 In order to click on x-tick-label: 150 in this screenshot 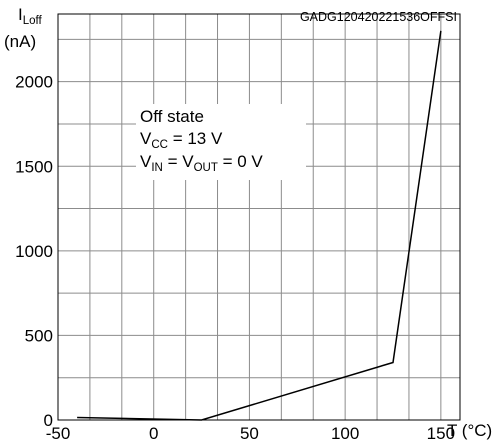, I will do `click(441, 433)`.